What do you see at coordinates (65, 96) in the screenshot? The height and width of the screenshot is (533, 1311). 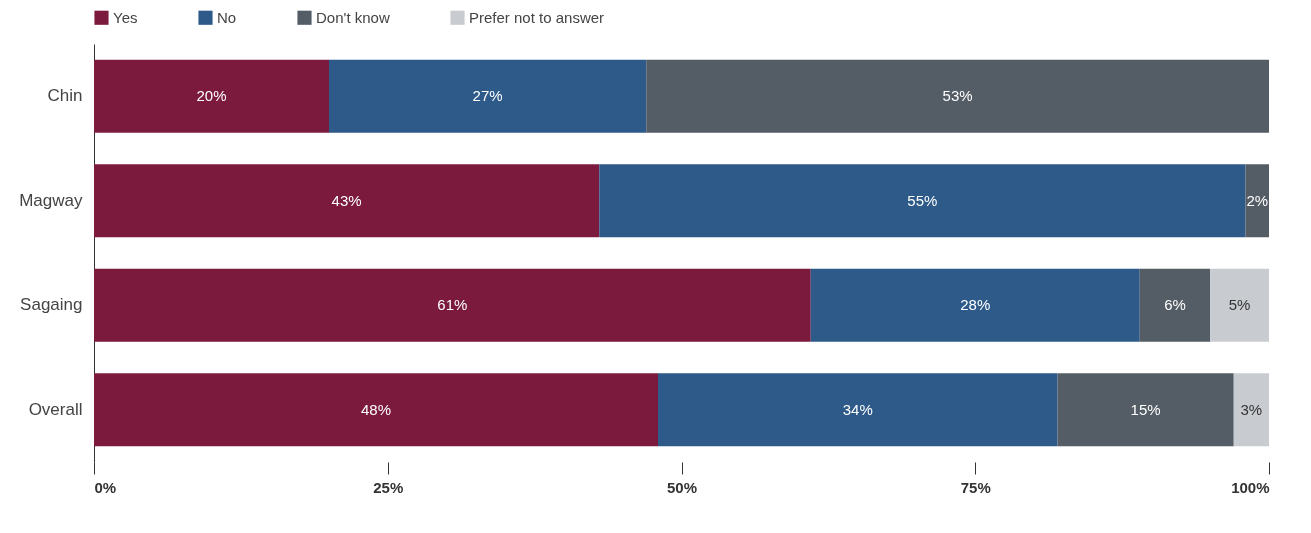 I see `y-tick-label: Chin` at bounding box center [65, 96].